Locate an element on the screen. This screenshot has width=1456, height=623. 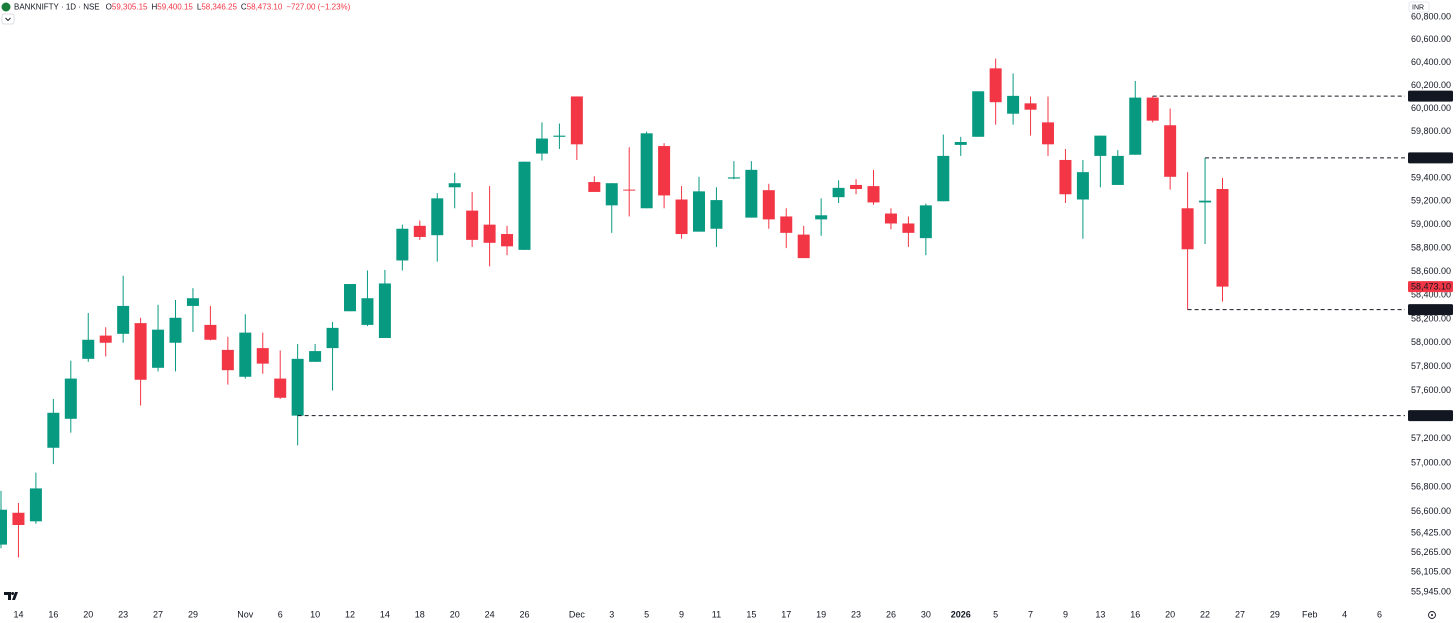
logo-mark is located at coordinates (11, 596).